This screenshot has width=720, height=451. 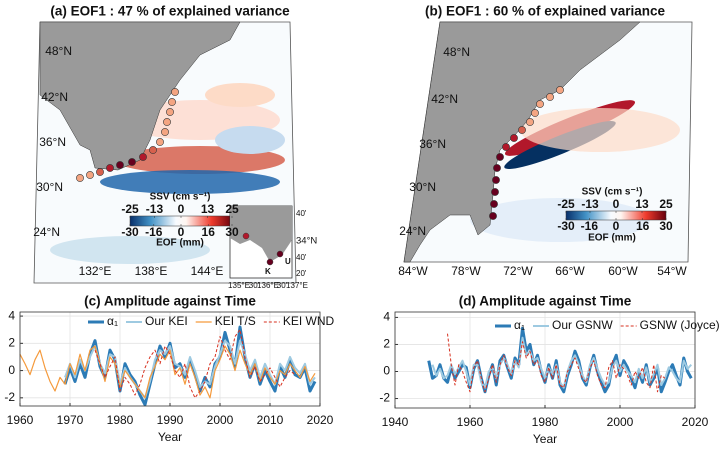 What do you see at coordinates (518, 271) in the screenshot?
I see `lon-label: 72°W` at bounding box center [518, 271].